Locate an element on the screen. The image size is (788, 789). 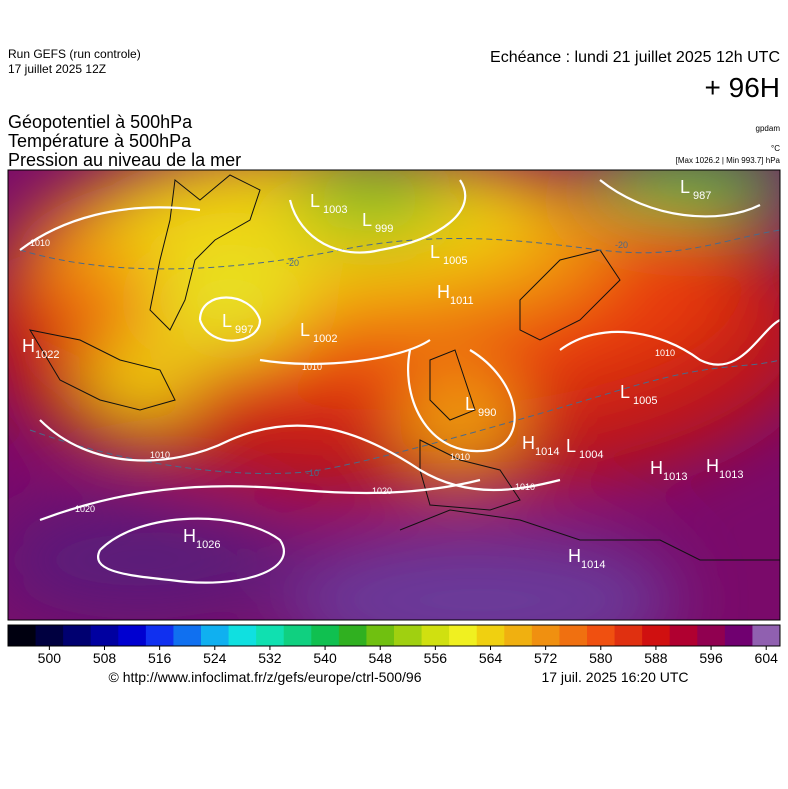
colorbar-tick-label: 596 is located at coordinates (711, 658).